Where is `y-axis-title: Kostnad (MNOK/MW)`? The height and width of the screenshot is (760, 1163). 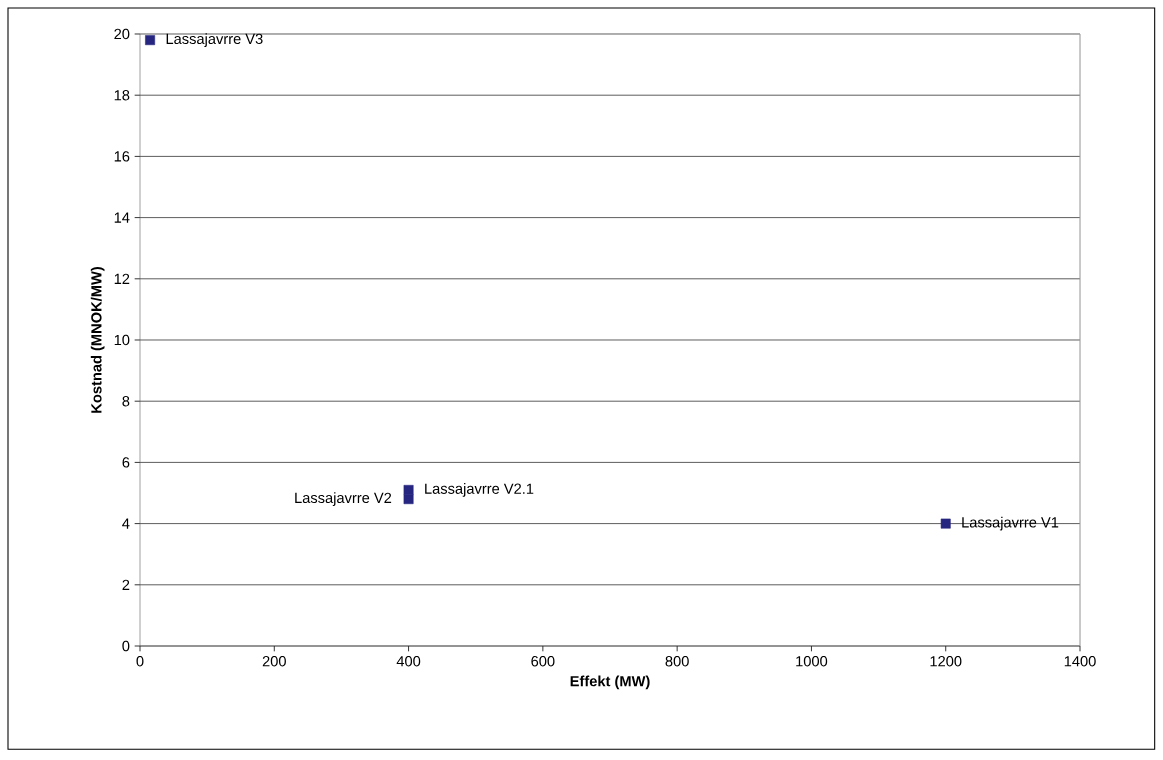
y-axis-title: Kostnad (MNOK/MW) is located at coordinates (97, 340).